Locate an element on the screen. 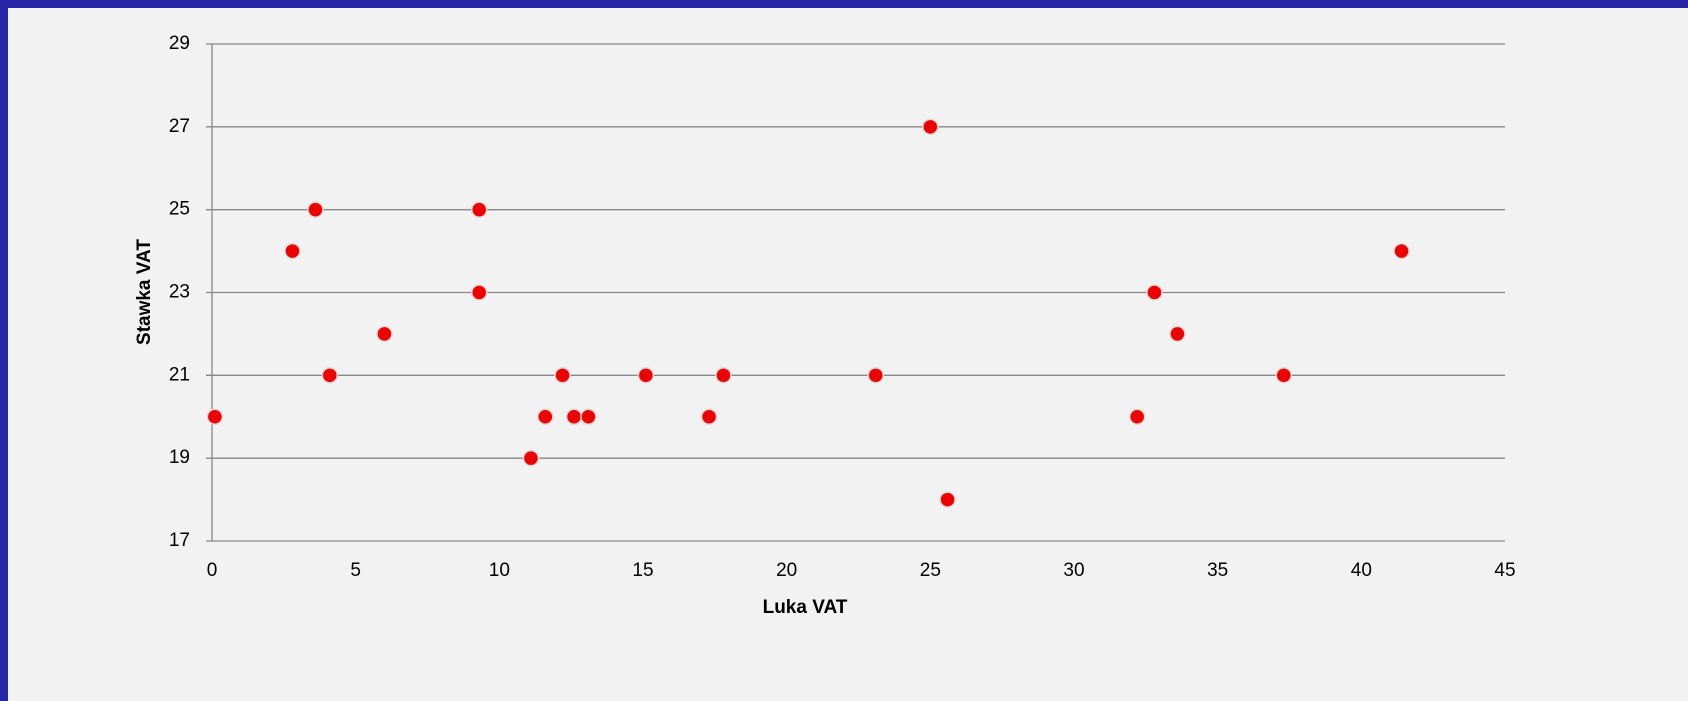  y-tick-label: 21 is located at coordinates (179, 374).